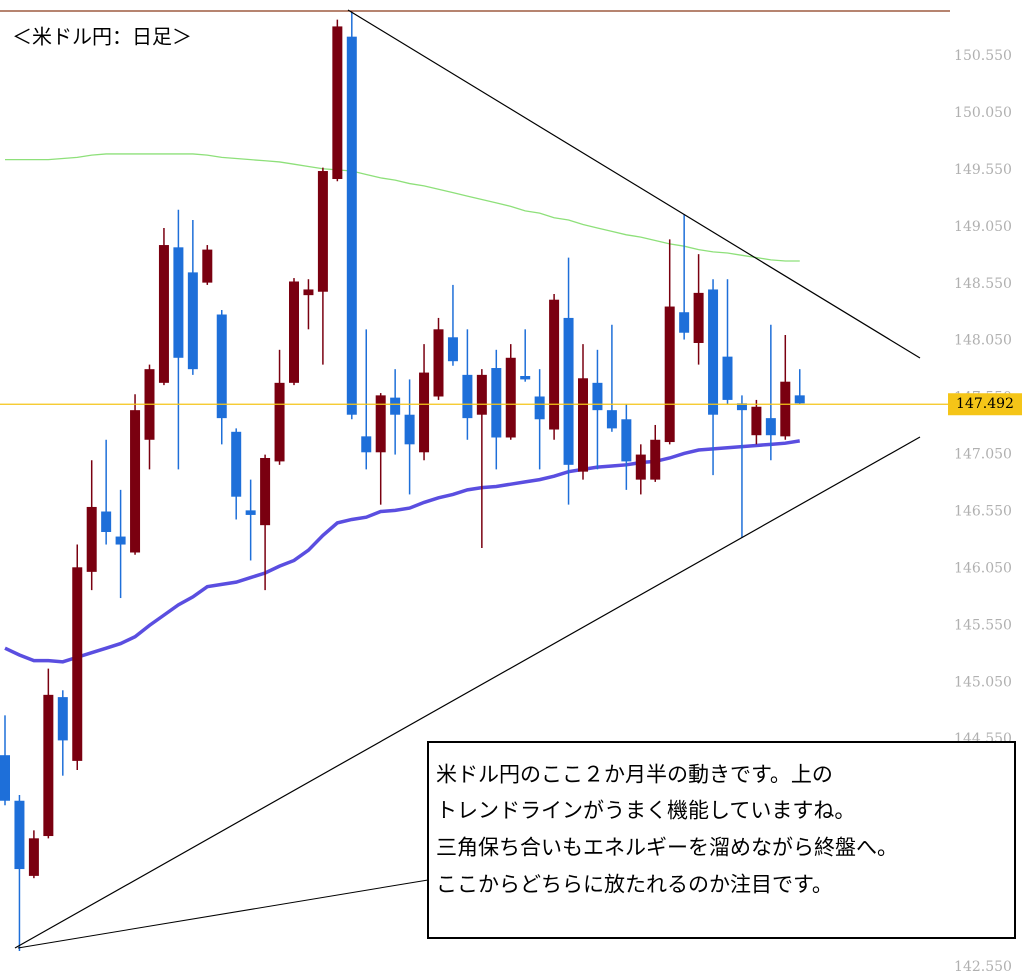 This screenshot has height=972, width=1024. Describe the element at coordinates (667, 848) in the screenshot. I see `annotation-line: 三角保ち合いもエネルギーを溜めながら終盤へ。` at that location.